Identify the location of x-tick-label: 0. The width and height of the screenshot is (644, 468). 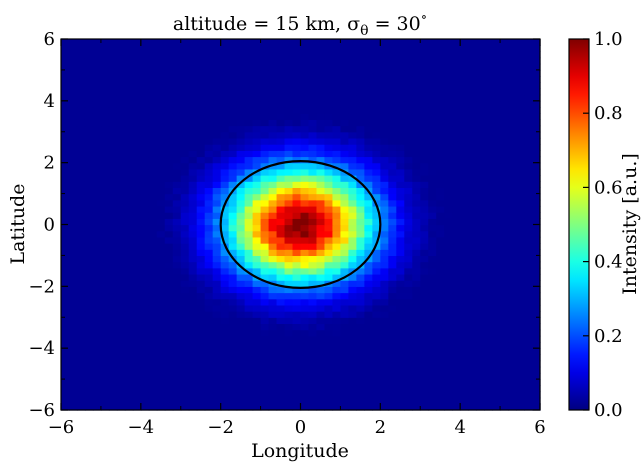
(300, 427).